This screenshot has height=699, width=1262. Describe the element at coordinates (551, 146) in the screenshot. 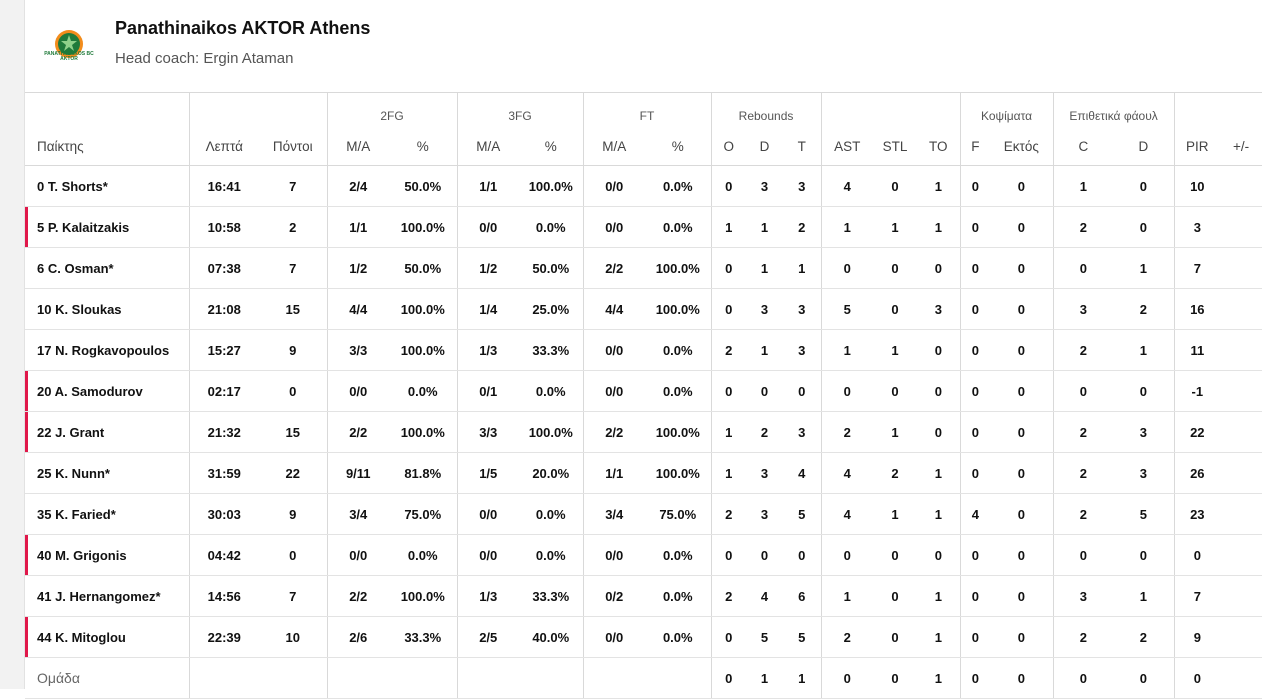

I see `col-3fg-pct: %` at that location.